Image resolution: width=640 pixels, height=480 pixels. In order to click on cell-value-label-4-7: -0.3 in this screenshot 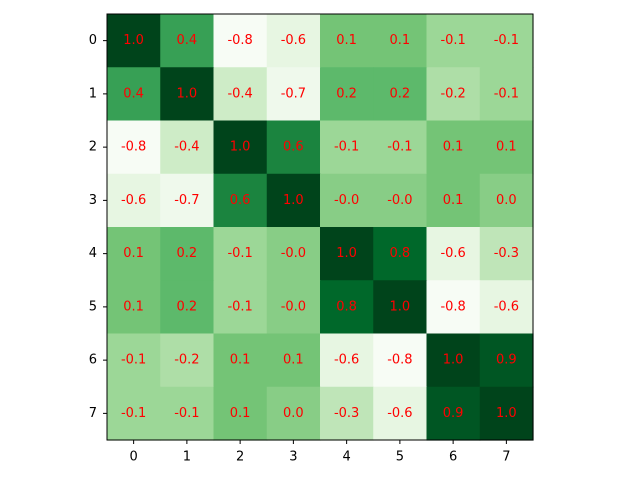, I will do `click(506, 253)`.